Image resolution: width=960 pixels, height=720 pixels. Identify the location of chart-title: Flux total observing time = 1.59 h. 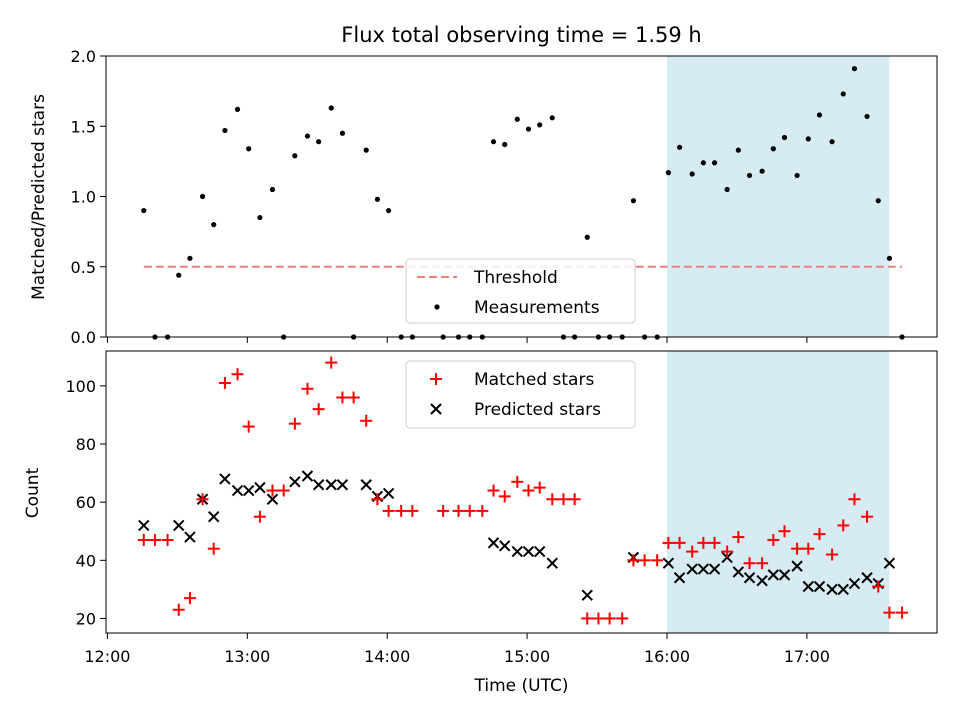
(521, 35).